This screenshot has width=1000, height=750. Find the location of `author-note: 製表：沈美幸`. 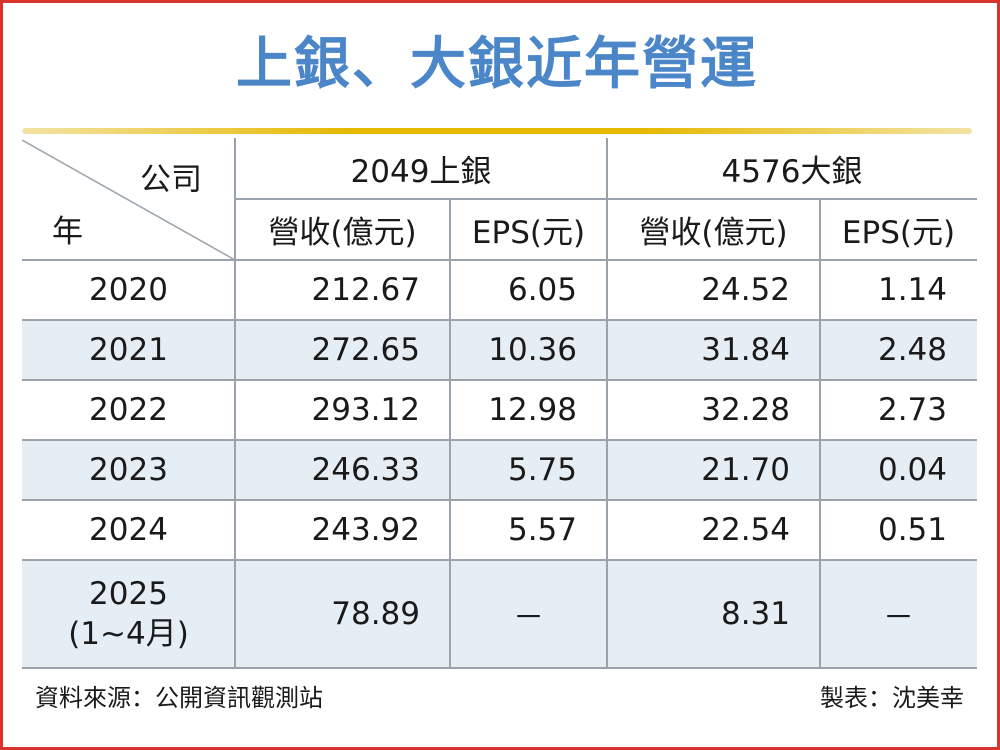

author-note: 製表：沈美幸 is located at coordinates (892, 698).